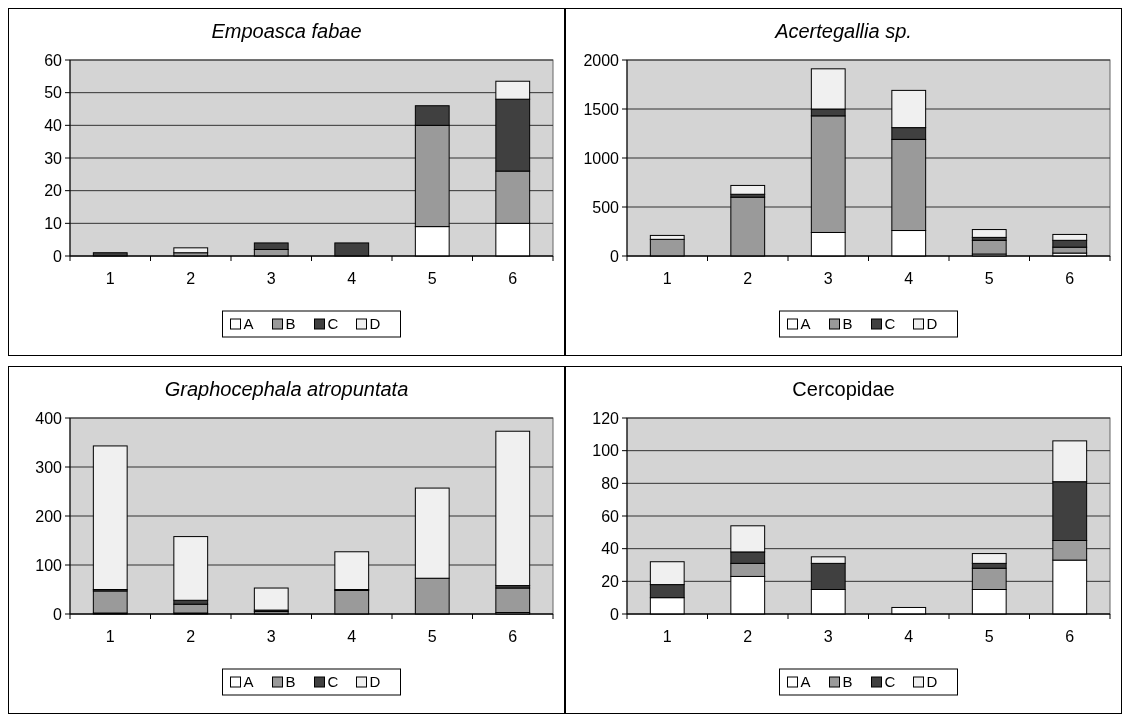 Image resolution: width=1130 pixels, height=722 pixels. Describe the element at coordinates (843, 389) in the screenshot. I see `chart-title: Cercopidae` at that location.